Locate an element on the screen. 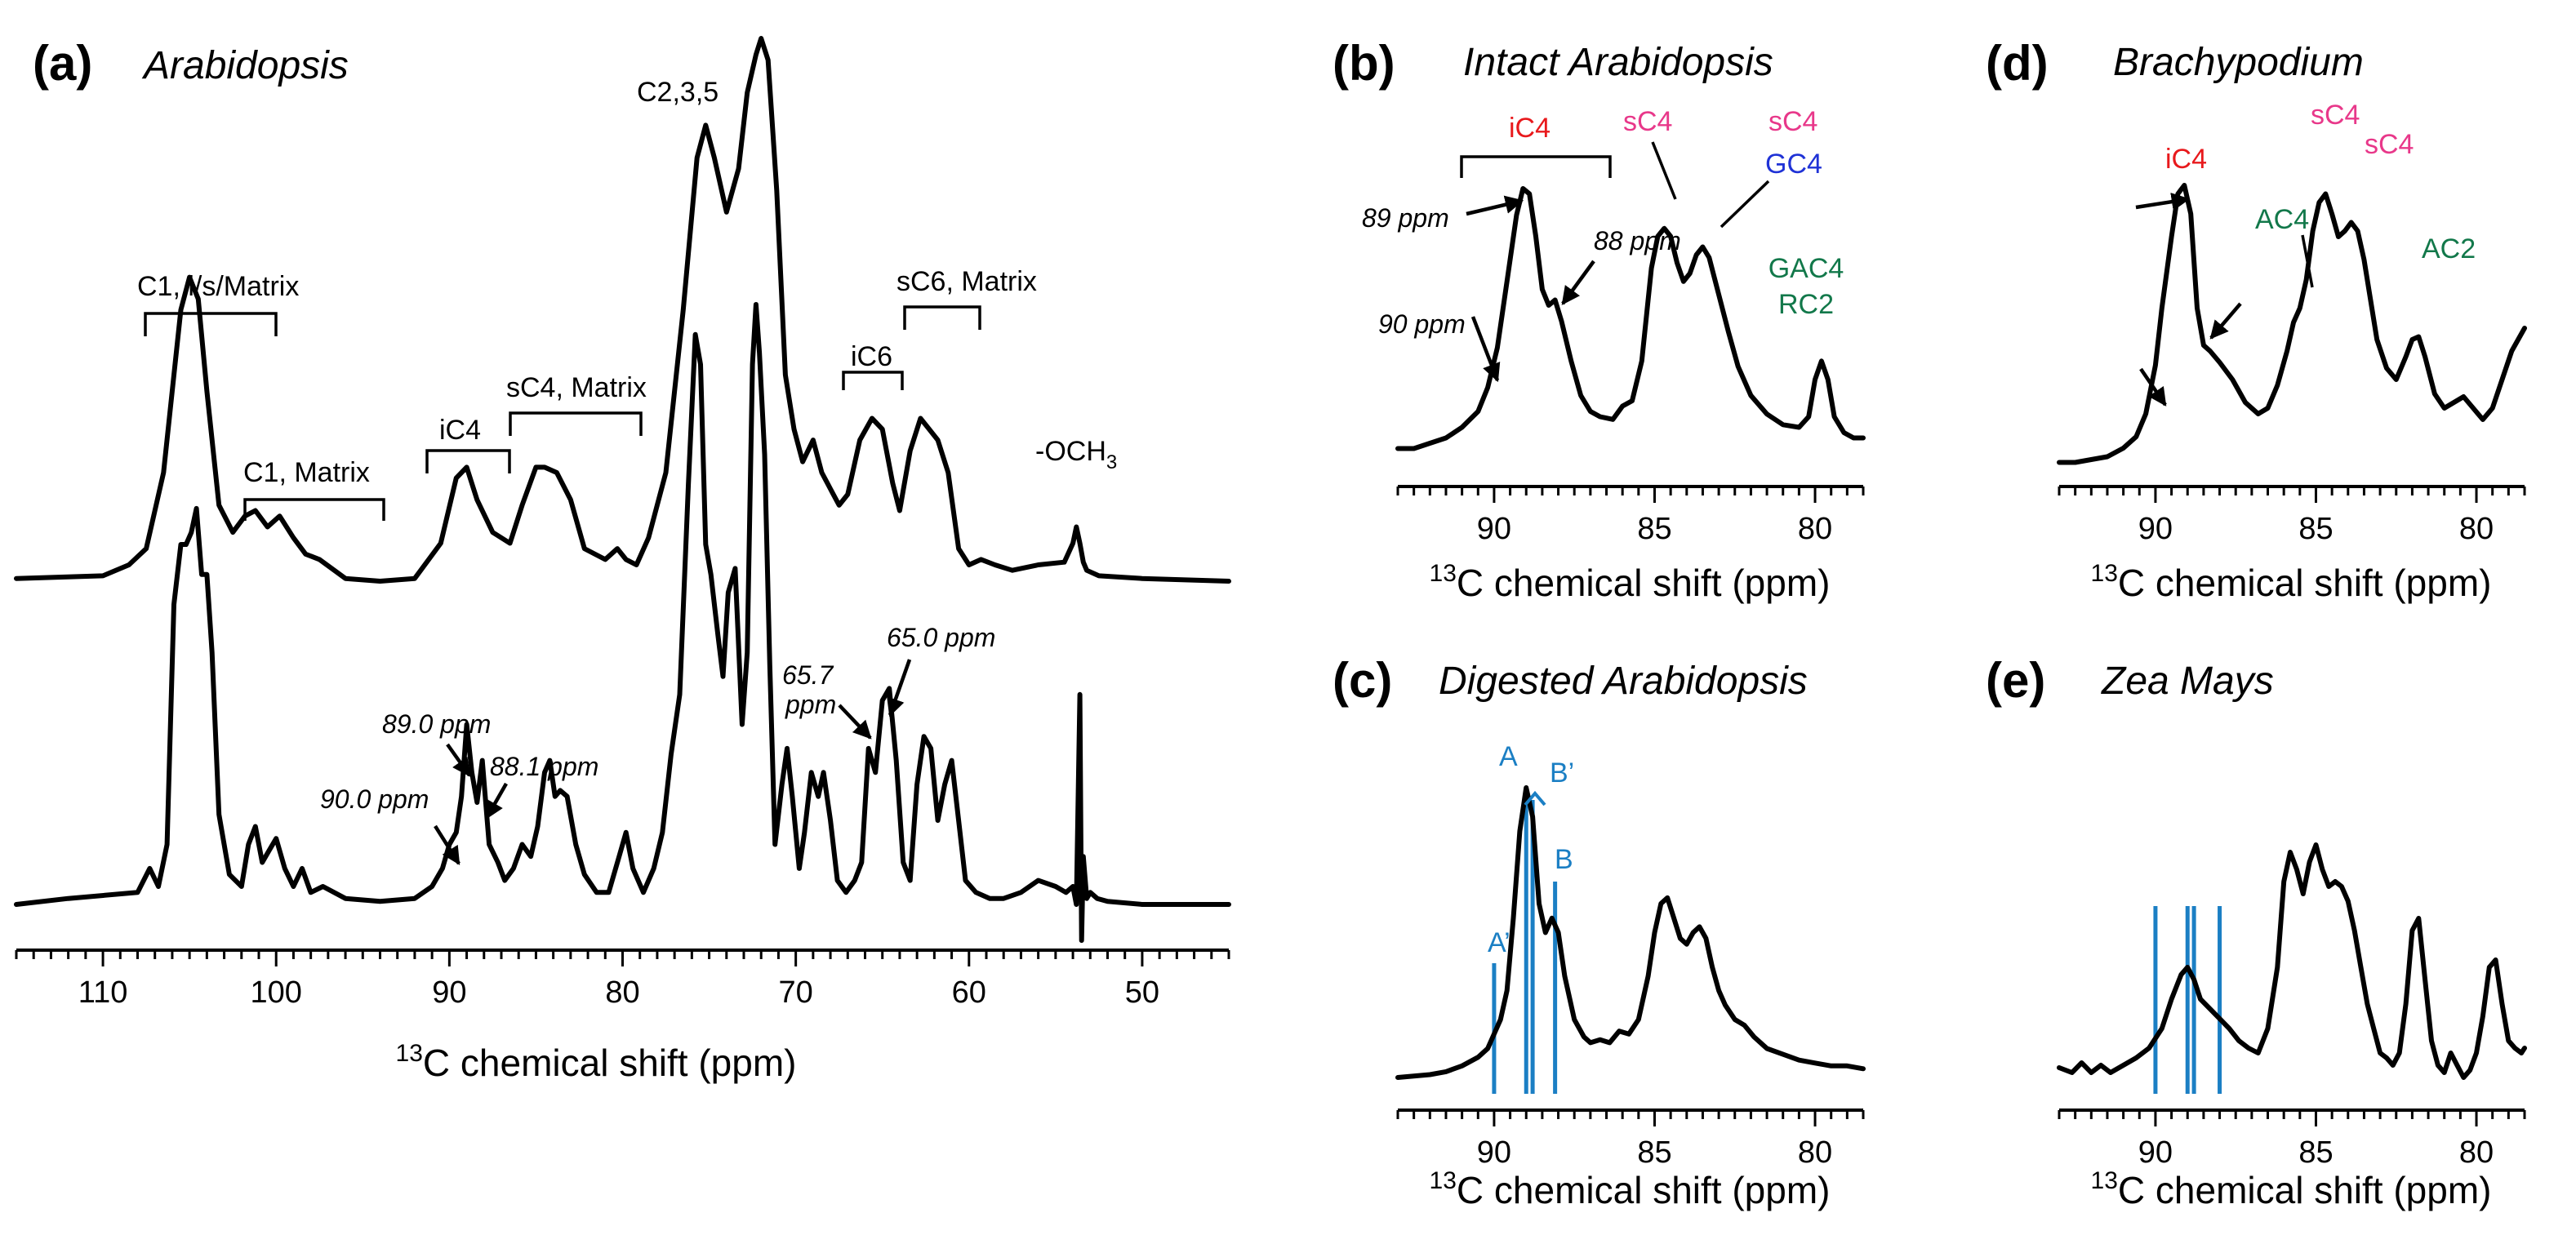 This screenshot has height=1244, width=2576. panel-a-tick-label: 110 is located at coordinates (103, 992).